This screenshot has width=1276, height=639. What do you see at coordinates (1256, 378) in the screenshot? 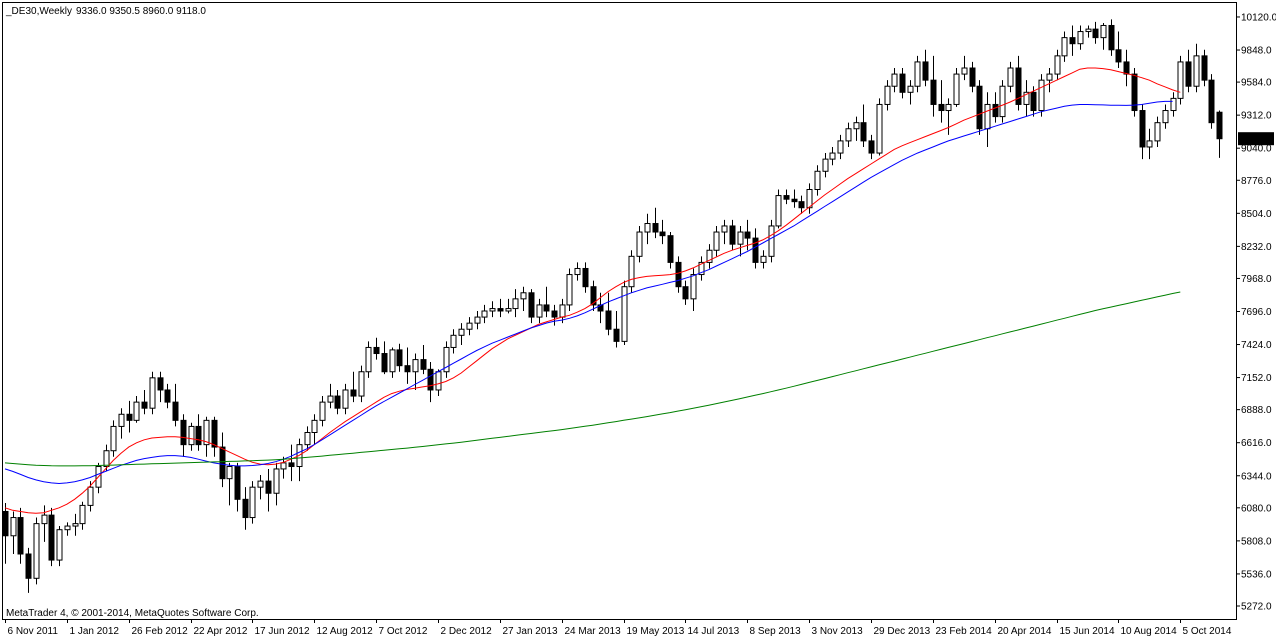
I see `y-tick-label: 7152.0` at bounding box center [1256, 378].